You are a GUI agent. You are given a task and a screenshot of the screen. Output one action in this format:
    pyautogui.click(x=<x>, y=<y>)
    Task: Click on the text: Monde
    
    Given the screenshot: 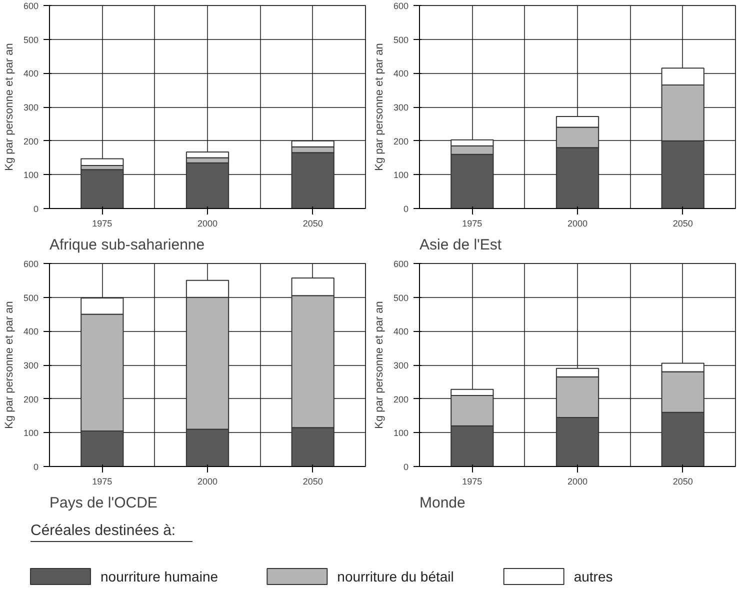 What is the action you would take?
    pyautogui.click(x=443, y=503)
    